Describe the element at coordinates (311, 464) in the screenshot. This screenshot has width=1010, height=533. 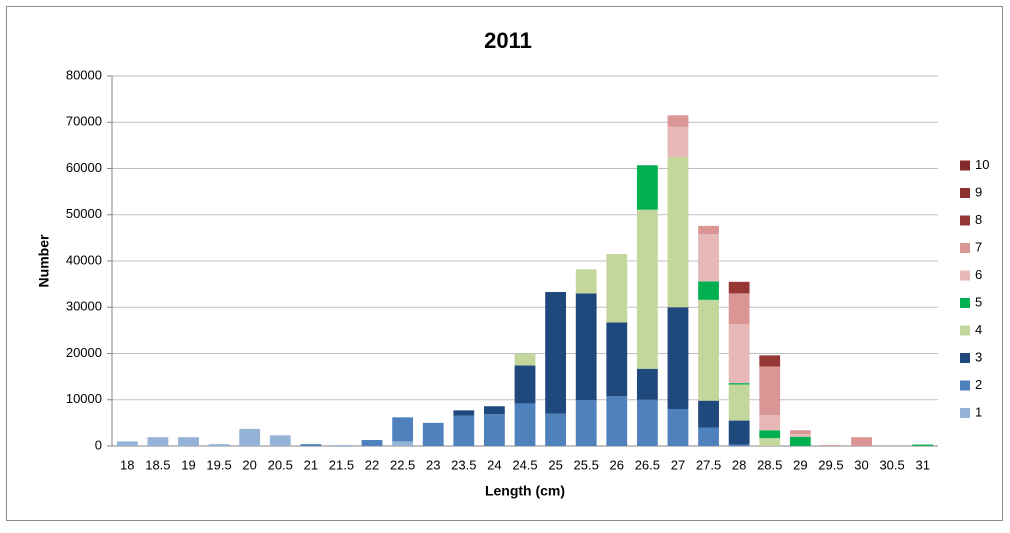
I see `x-tick-label: 21` at that location.